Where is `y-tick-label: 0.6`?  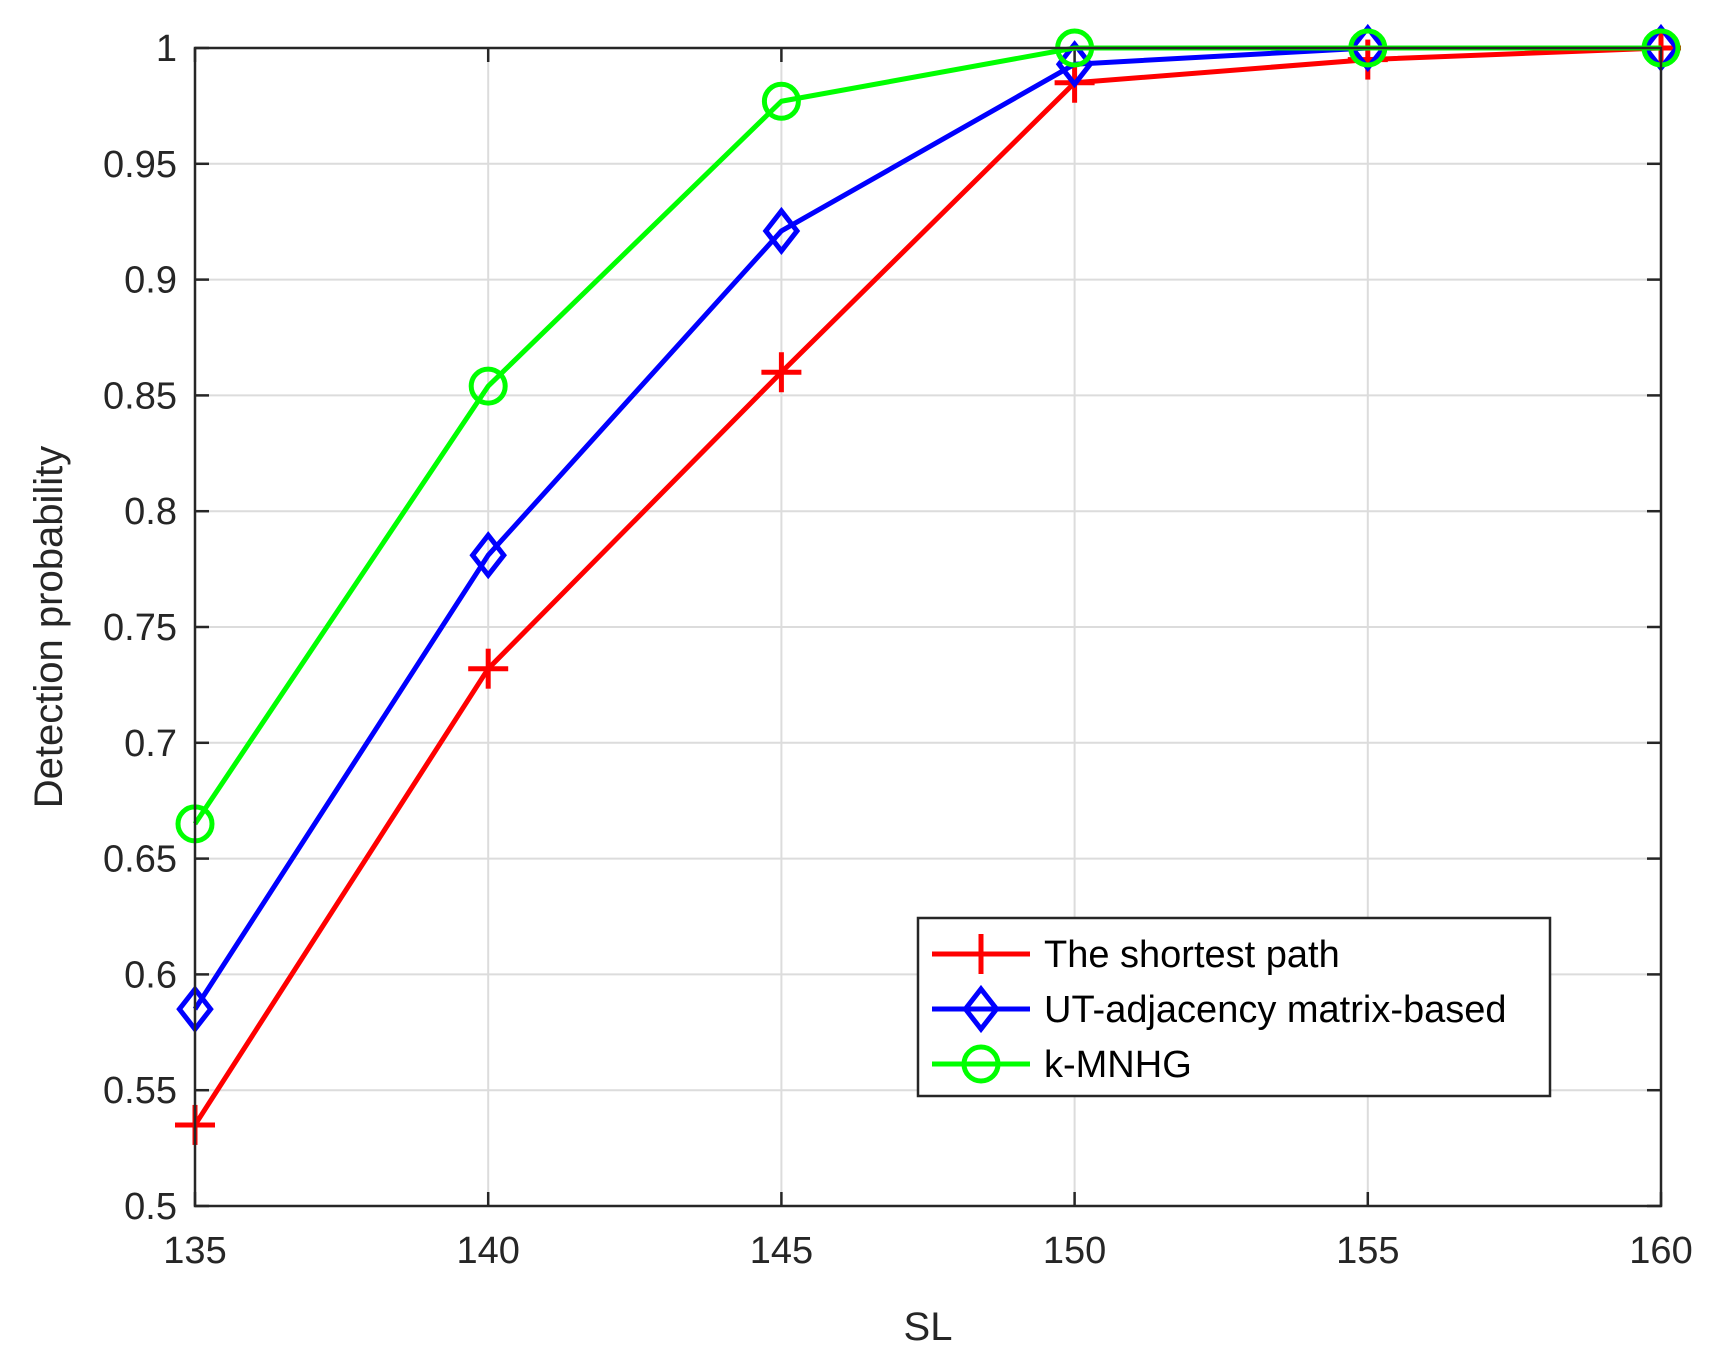
y-tick-label: 0.6 is located at coordinates (150, 975).